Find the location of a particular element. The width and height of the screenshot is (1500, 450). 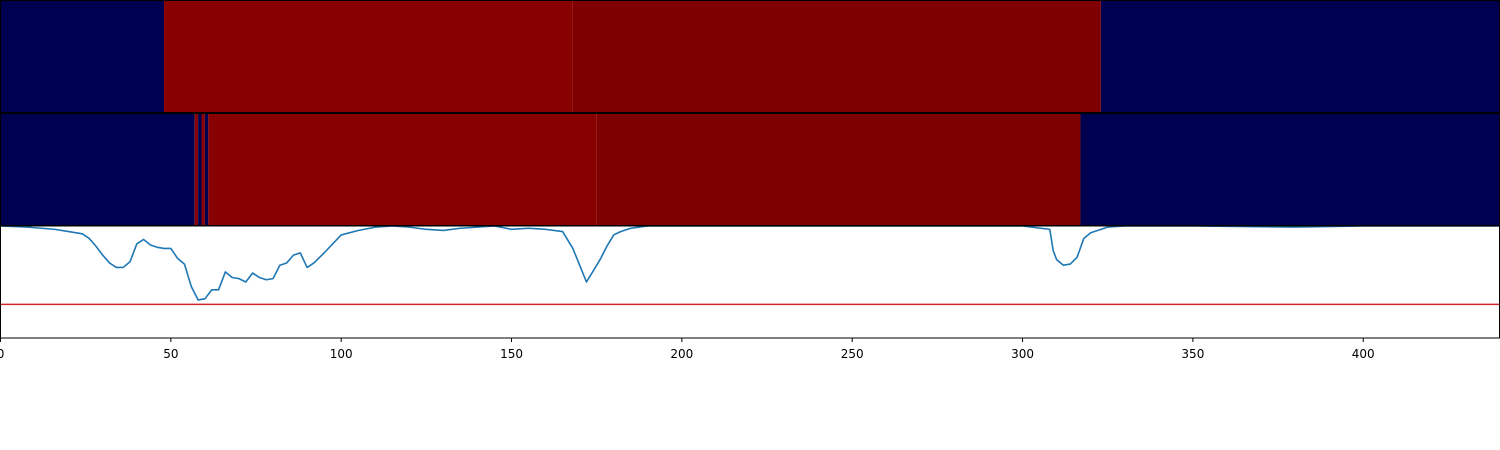

x-axis: 0 50 100 150 200 250 300 350 400 is located at coordinates (687, 349).